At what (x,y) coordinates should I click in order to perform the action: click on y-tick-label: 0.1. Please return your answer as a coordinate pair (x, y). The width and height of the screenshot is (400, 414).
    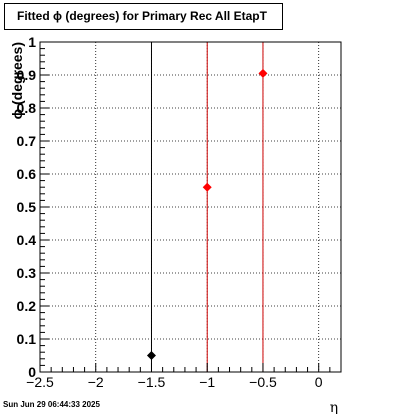
    Looking at the image, I should click on (27, 339).